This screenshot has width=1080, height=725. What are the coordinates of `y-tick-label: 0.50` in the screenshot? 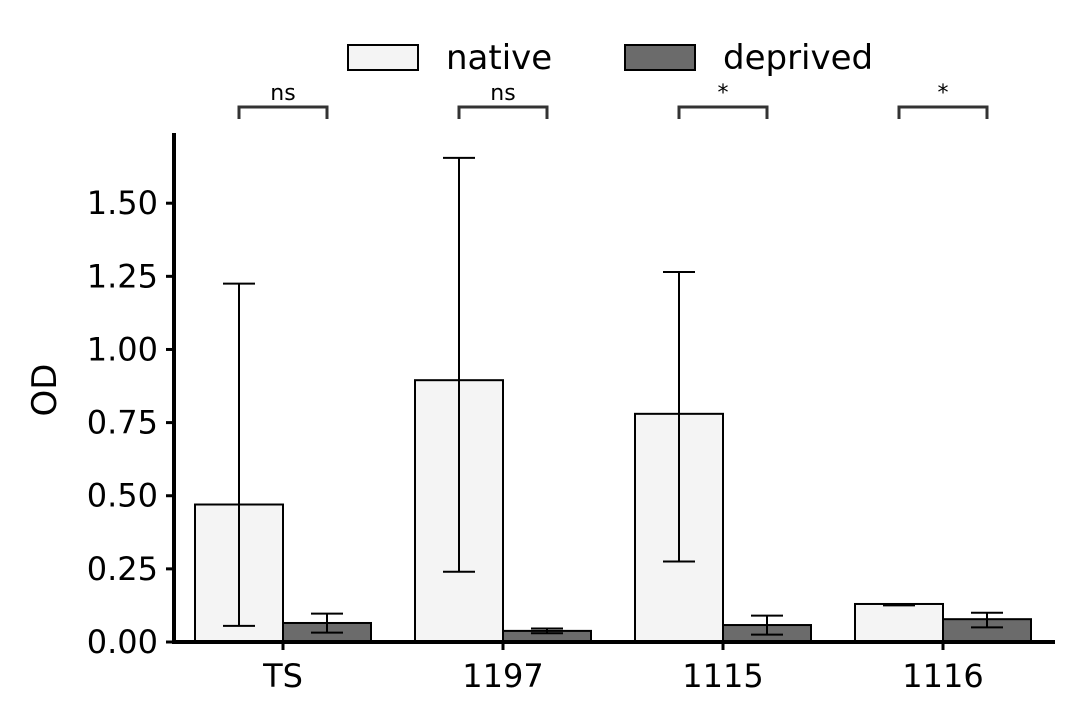 It's located at (122, 496).